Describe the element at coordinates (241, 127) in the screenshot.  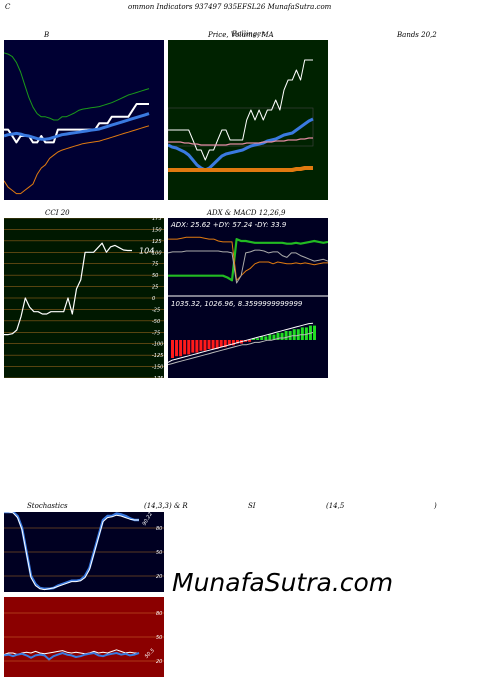
I see `price-band-box` at that location.